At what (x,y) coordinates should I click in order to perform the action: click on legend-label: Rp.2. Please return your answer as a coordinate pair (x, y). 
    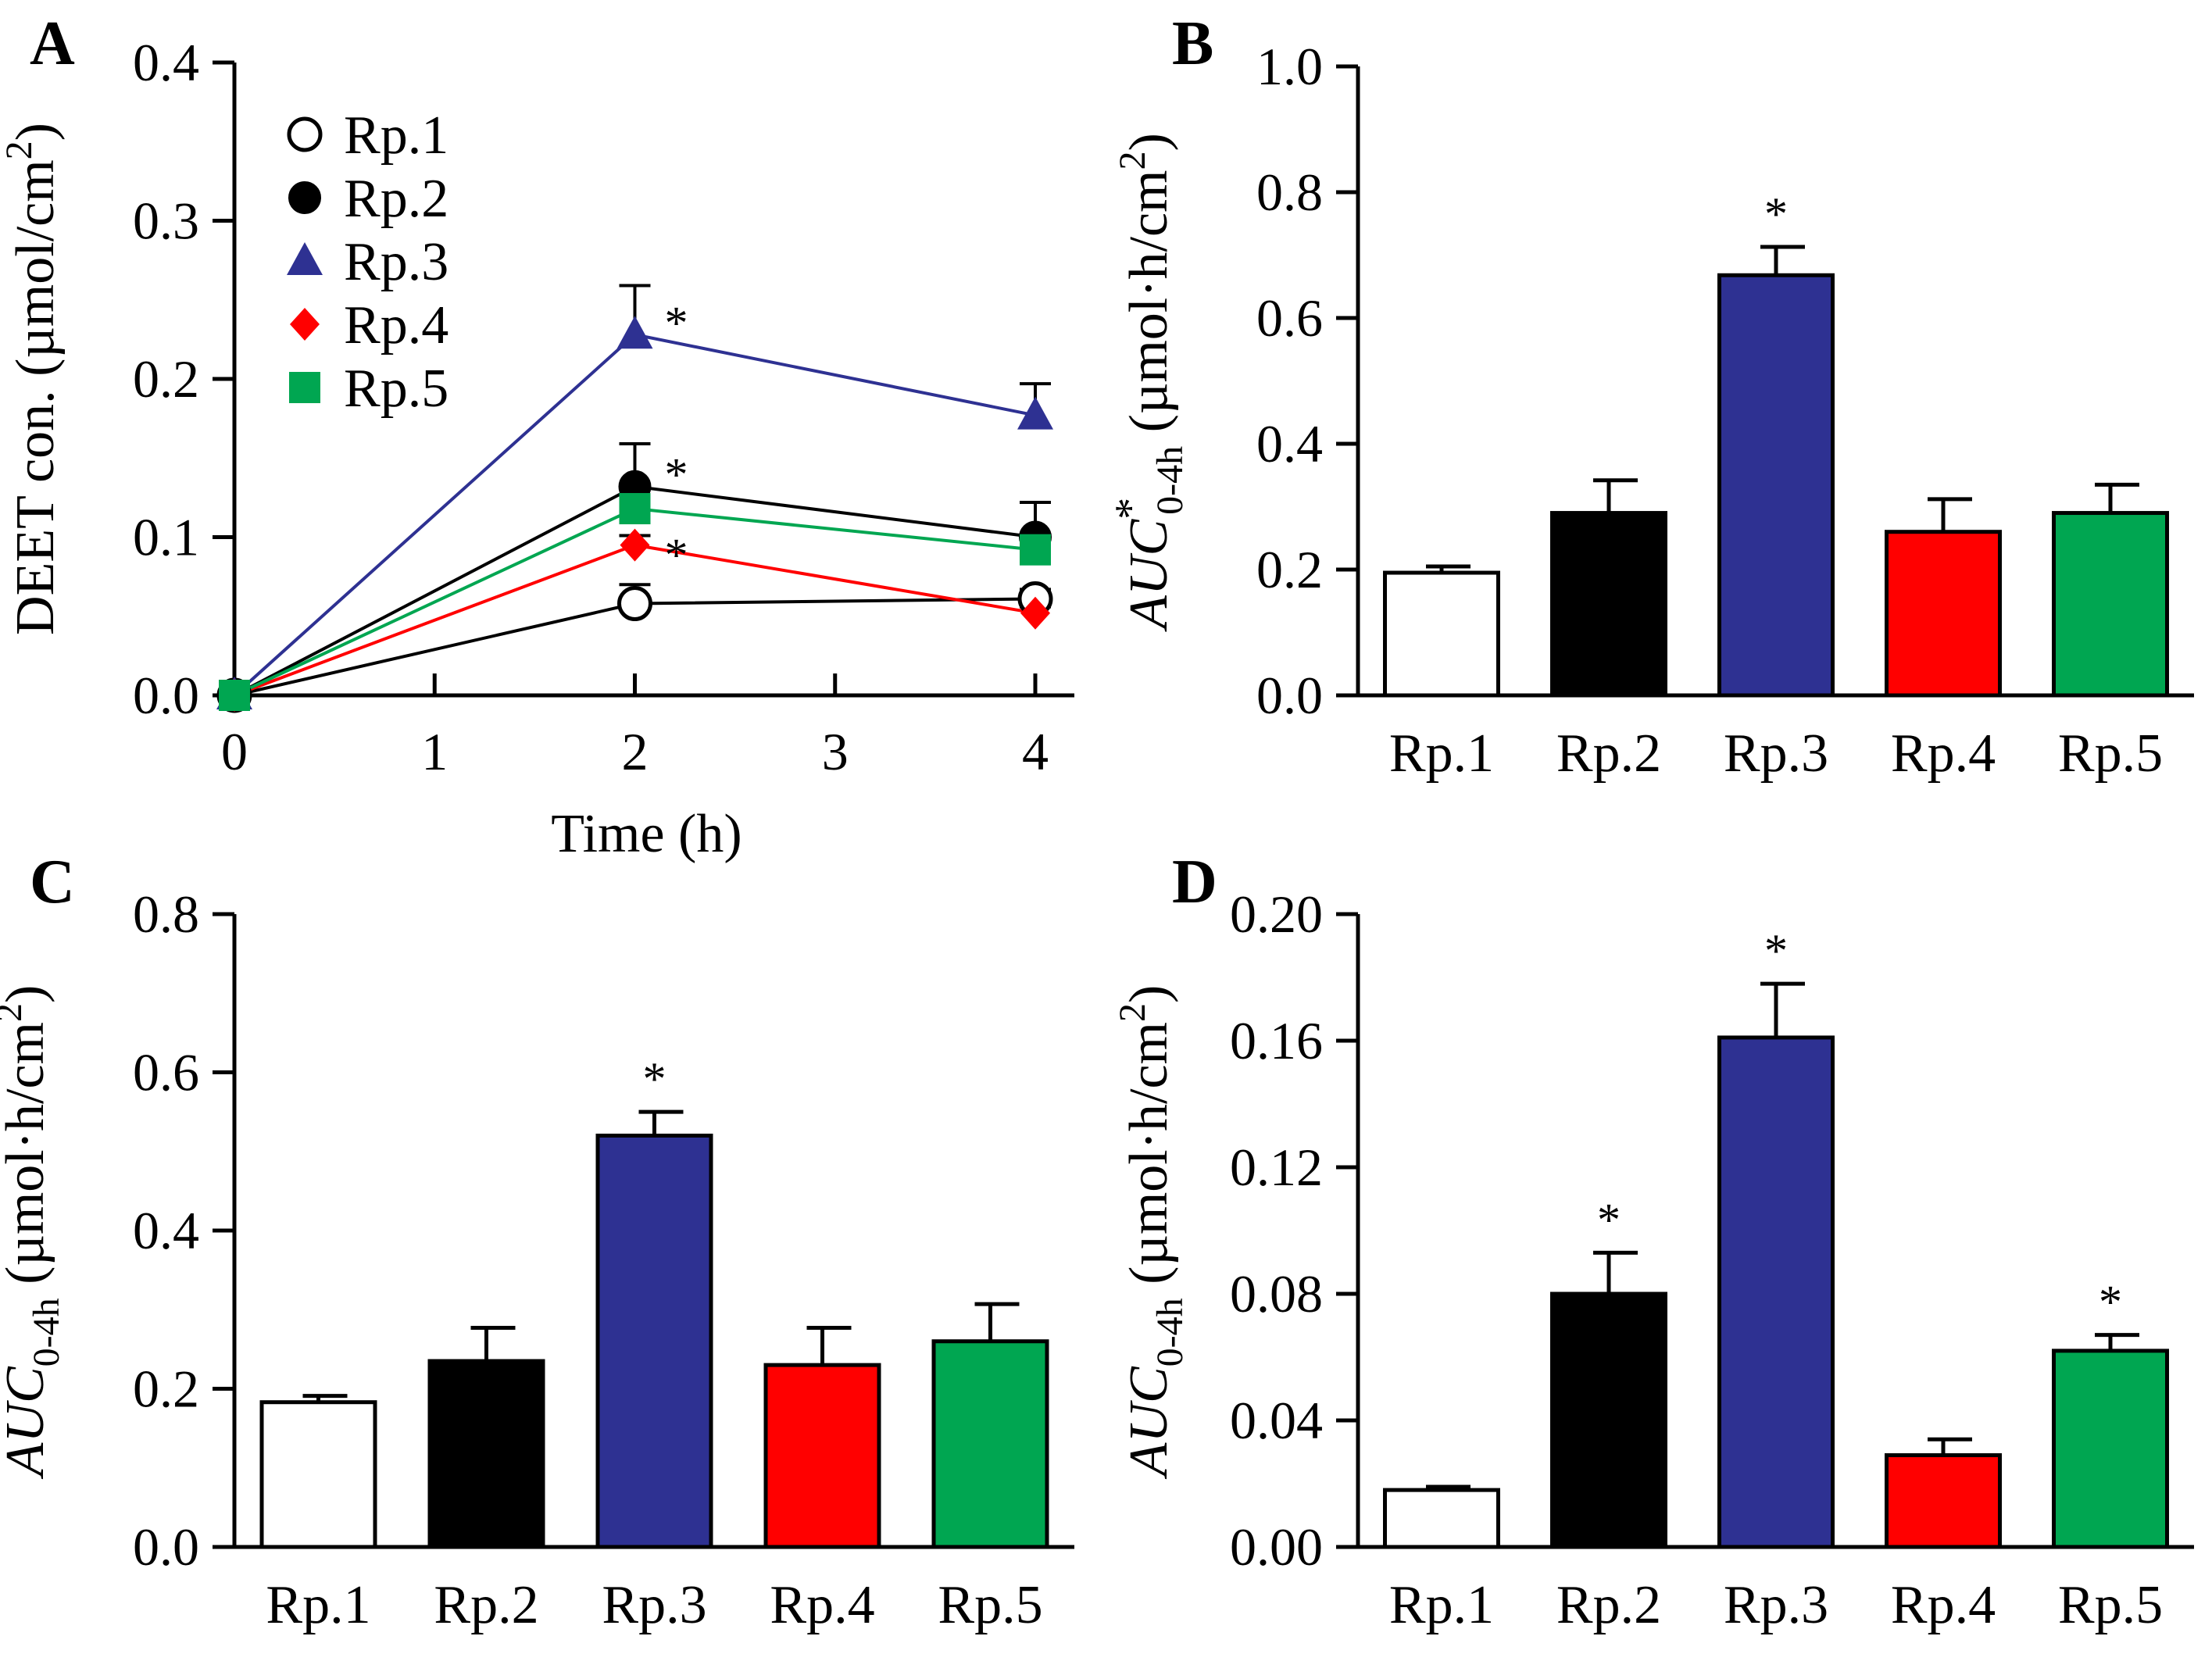
    Looking at the image, I should click on (396, 199).